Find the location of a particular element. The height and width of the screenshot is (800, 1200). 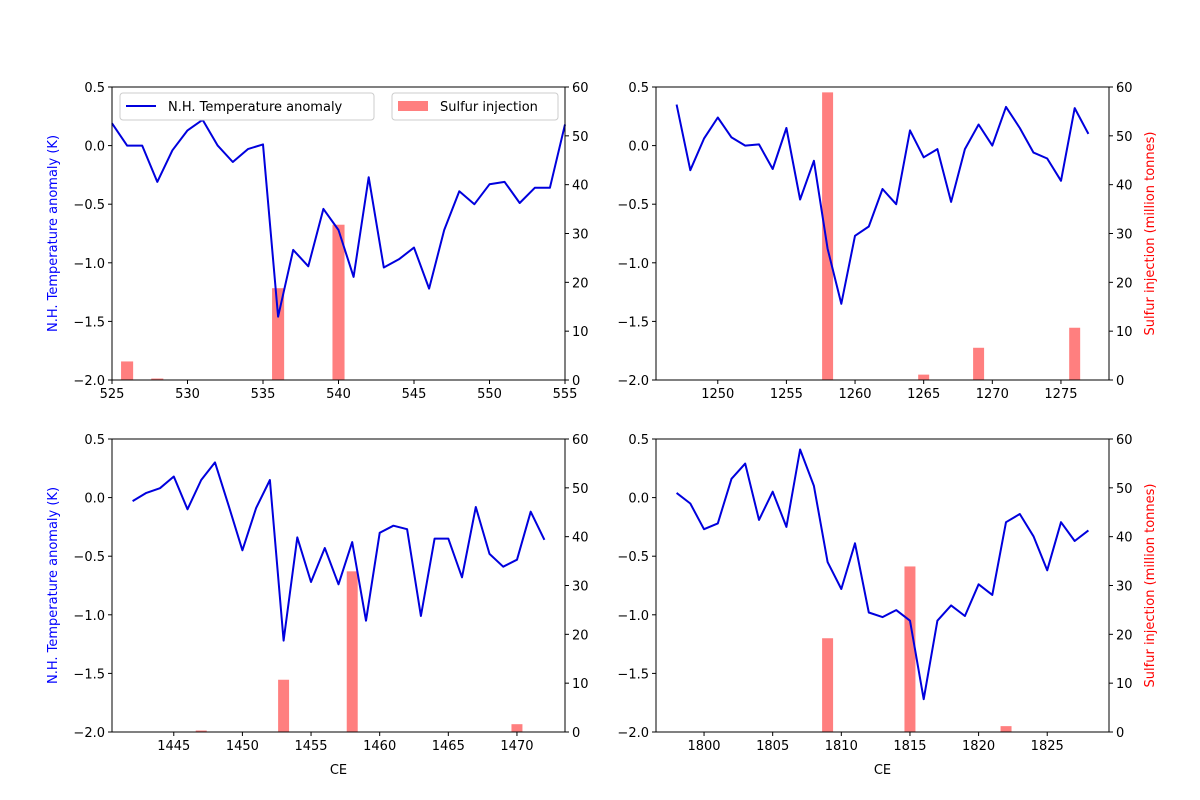

legend-label-temperature: N.H. Temperature anomaly is located at coordinates (255, 107).